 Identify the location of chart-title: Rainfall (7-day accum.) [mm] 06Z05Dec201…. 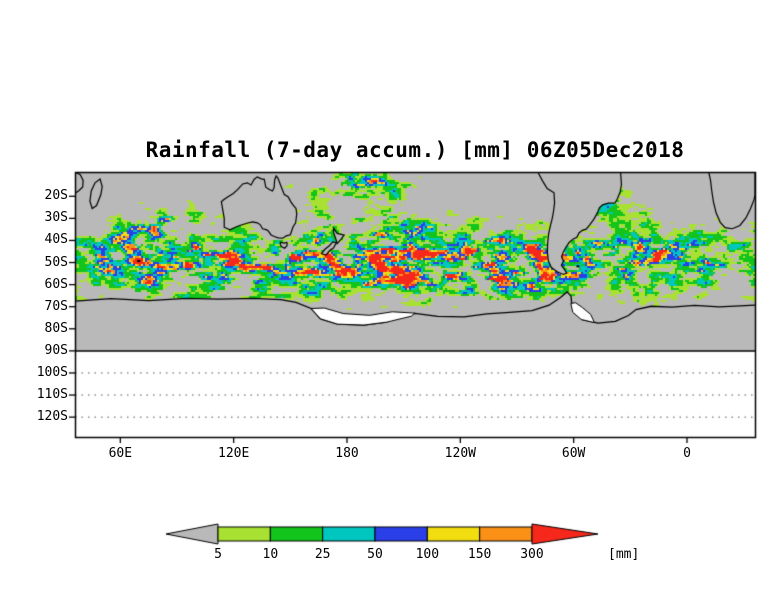
(415, 150).